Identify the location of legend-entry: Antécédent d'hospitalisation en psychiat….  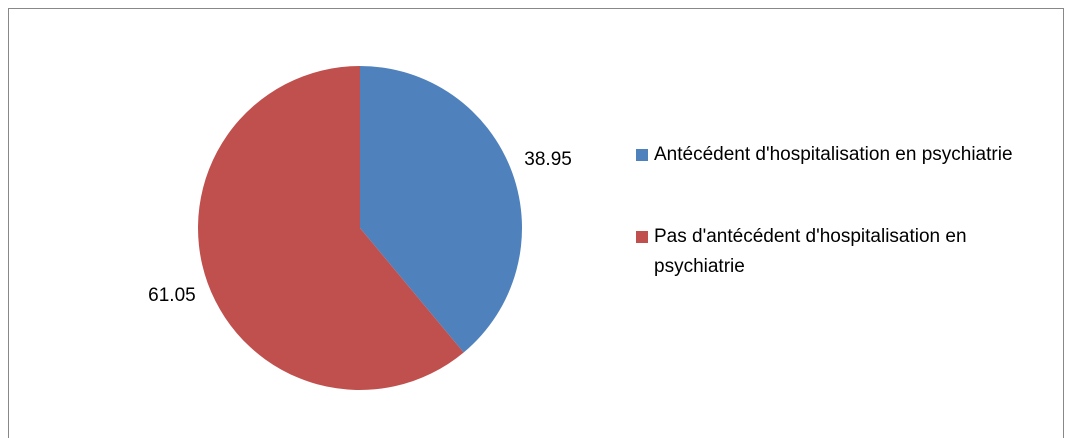
(841, 155).